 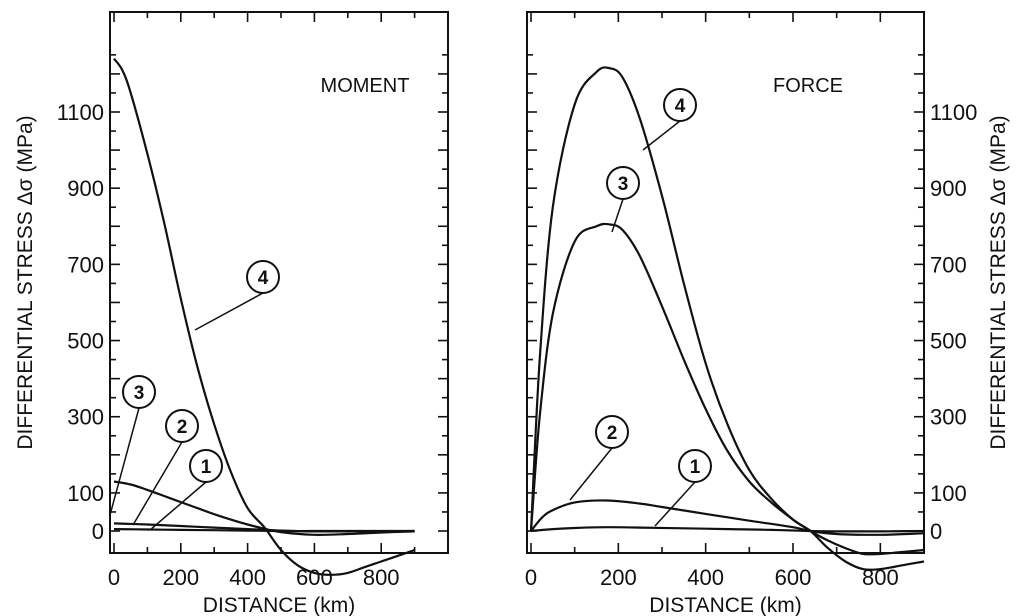 I want to click on panel-title: FORCE, so click(x=808, y=86).